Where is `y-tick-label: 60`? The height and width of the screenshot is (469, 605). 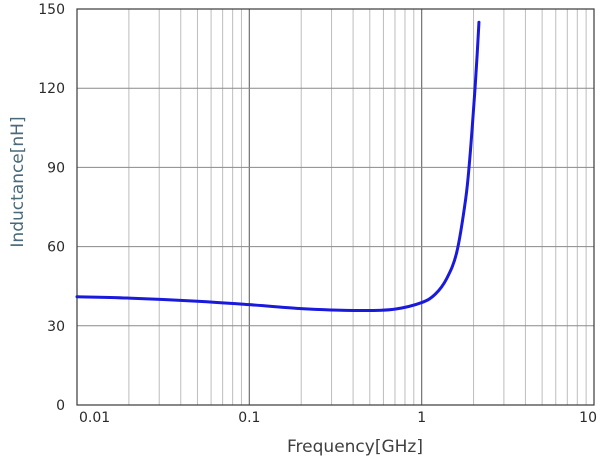 y-tick-label: 60 is located at coordinates (56, 248).